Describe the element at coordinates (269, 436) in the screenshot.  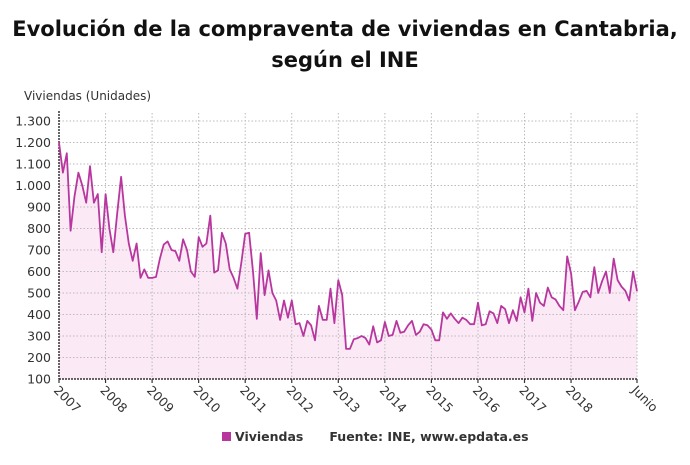
I see `legend-label: Viviendas` at that location.